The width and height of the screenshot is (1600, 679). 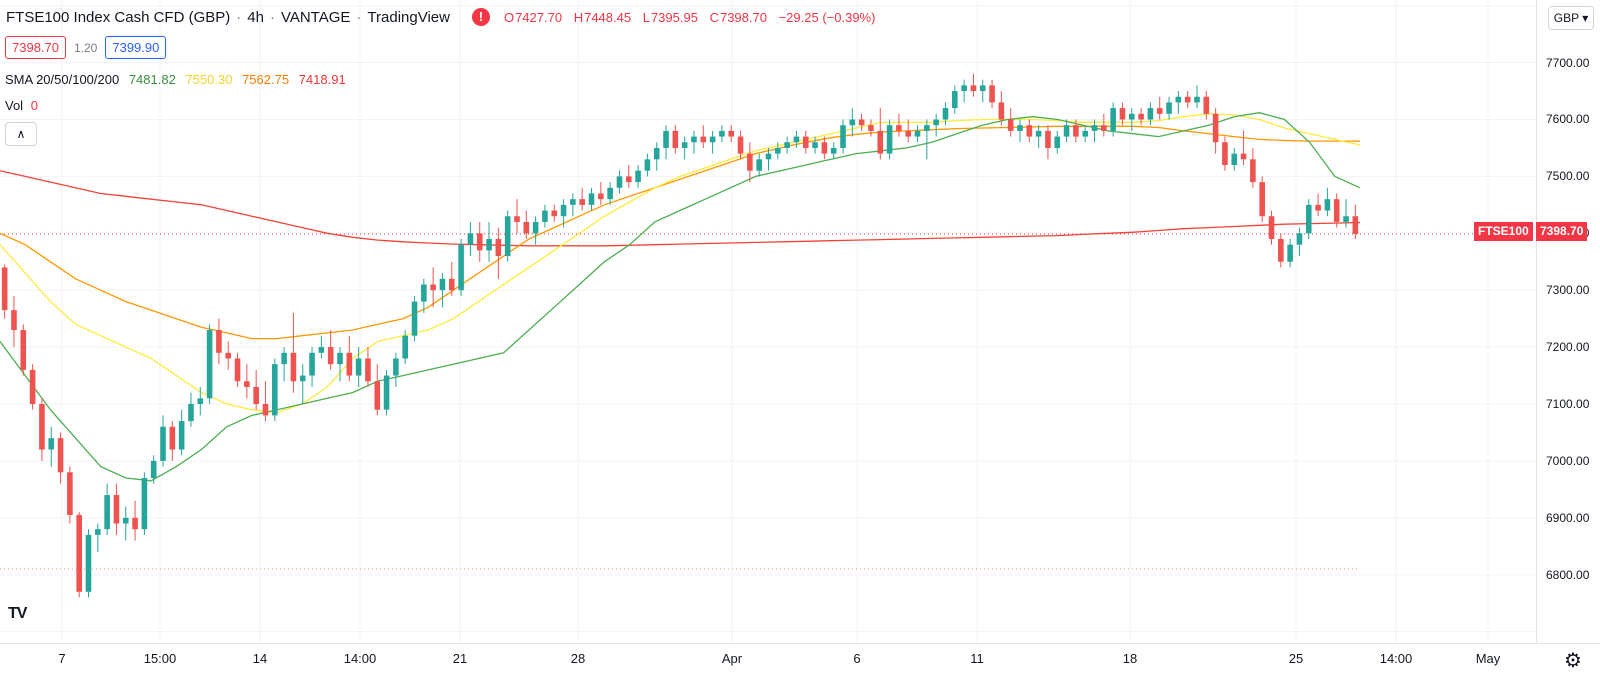 What do you see at coordinates (21, 105) in the screenshot?
I see `volume-legend: Vol 0` at bounding box center [21, 105].